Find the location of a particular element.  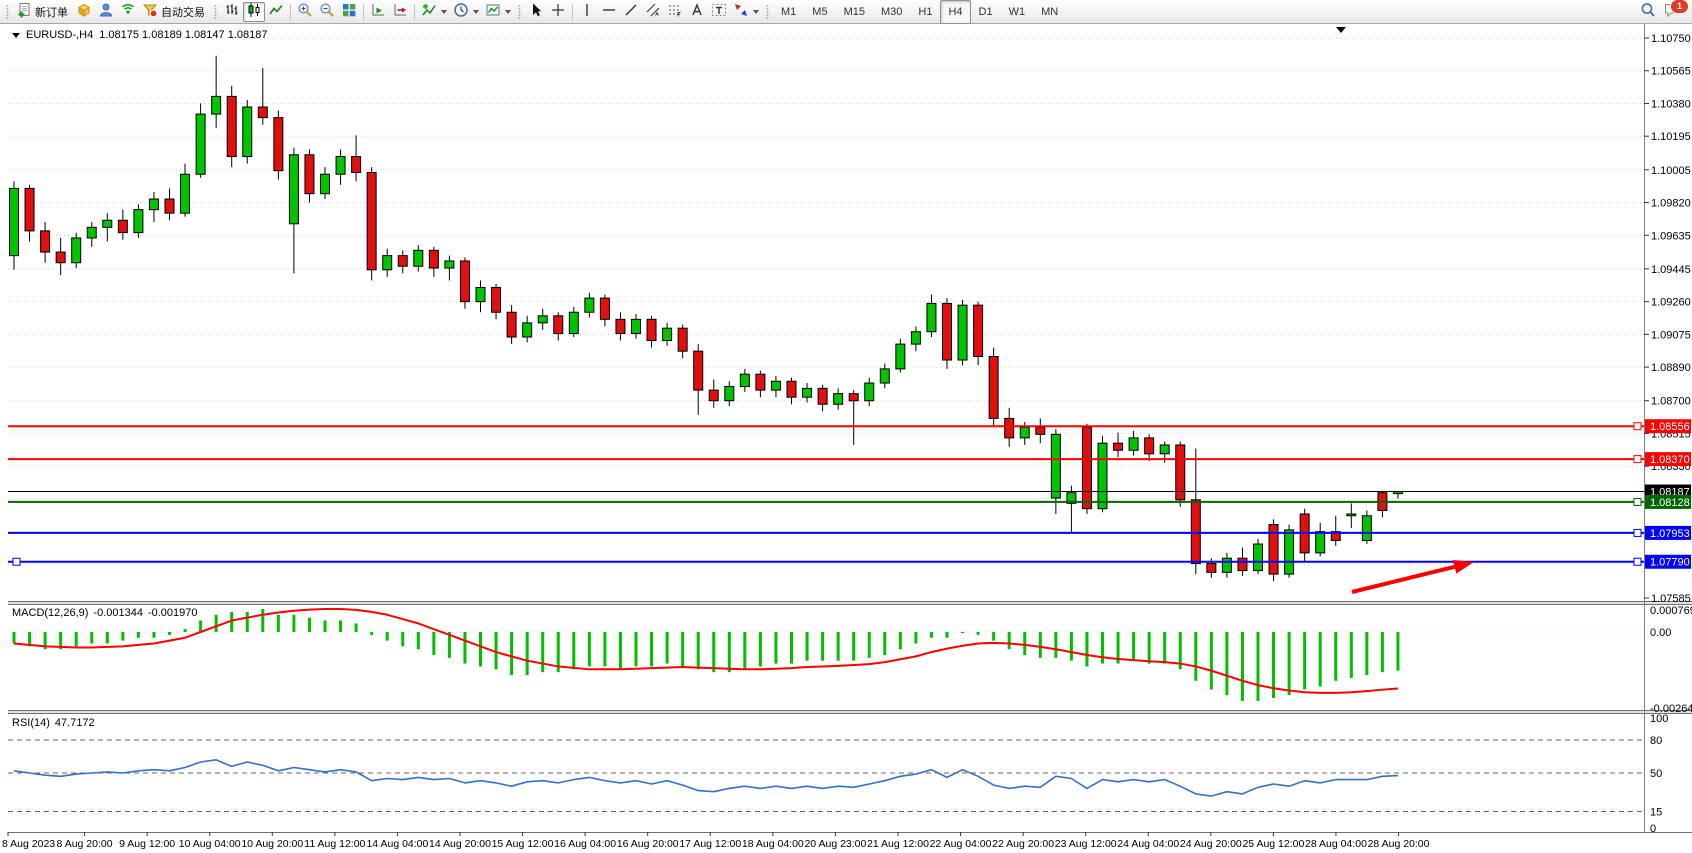

channel-tool-button is located at coordinates (653, 12).